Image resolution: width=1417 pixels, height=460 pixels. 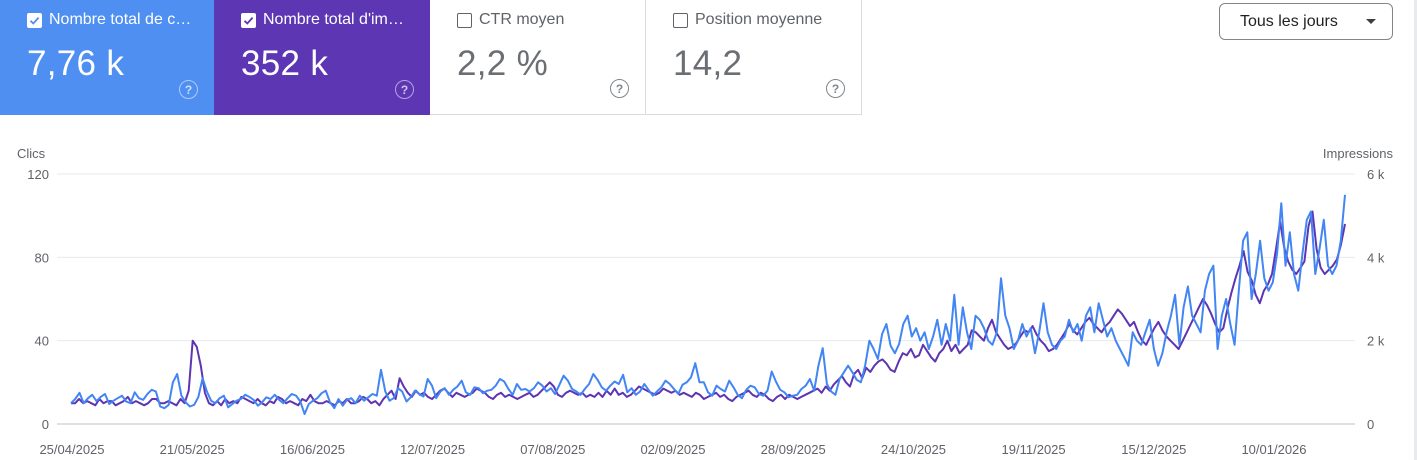 What do you see at coordinates (45, 424) in the screenshot?
I see `left-tick-label: 0` at bounding box center [45, 424].